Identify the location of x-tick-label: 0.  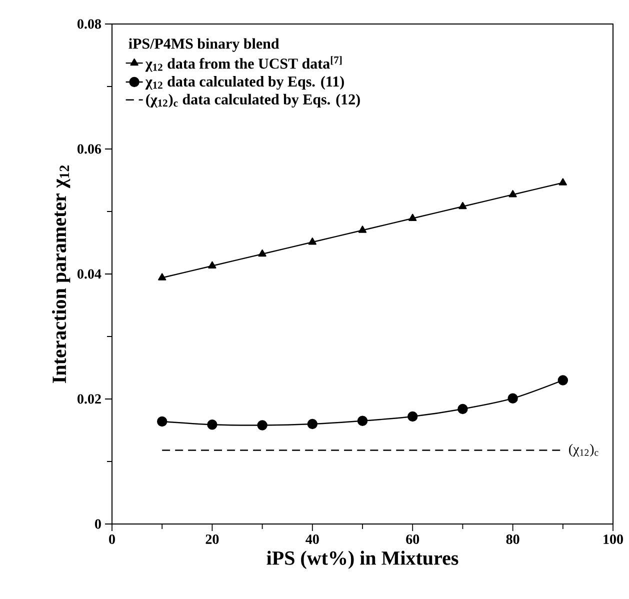
(112, 539).